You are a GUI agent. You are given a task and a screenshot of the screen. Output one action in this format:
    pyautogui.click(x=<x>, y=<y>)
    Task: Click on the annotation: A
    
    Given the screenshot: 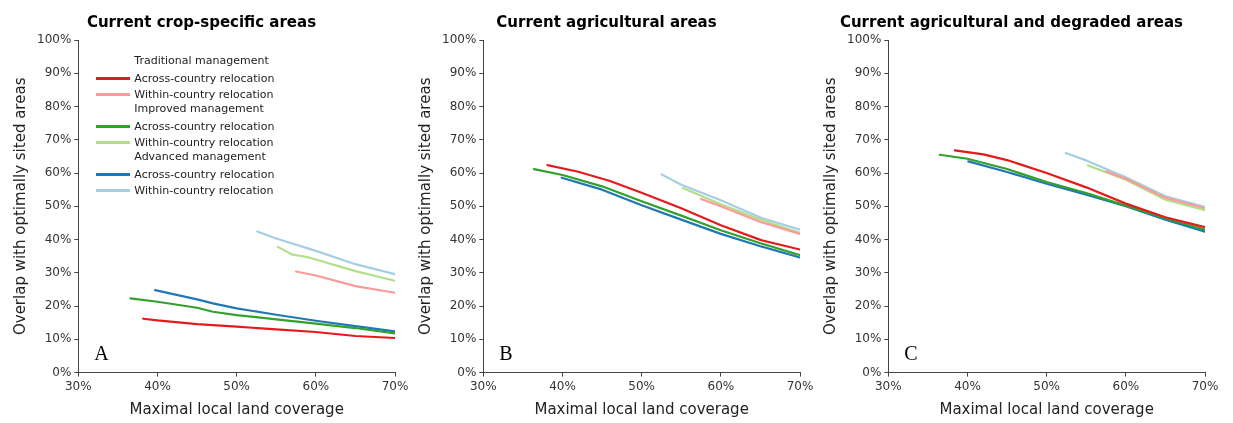 What is the action you would take?
    pyautogui.click(x=102, y=352)
    